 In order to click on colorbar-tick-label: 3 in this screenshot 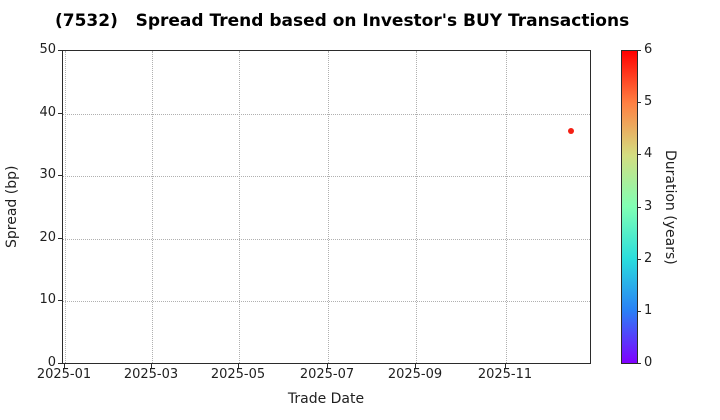, I will do `click(648, 206)`.